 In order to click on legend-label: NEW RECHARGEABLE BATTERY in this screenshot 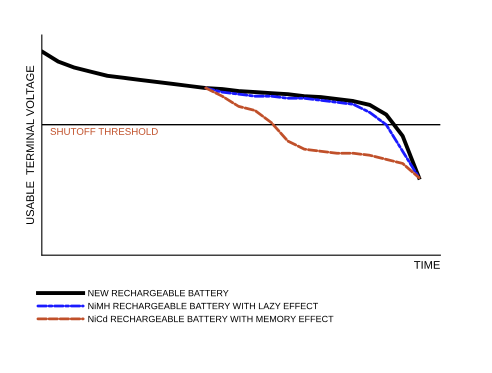, I will do `click(158, 293)`.